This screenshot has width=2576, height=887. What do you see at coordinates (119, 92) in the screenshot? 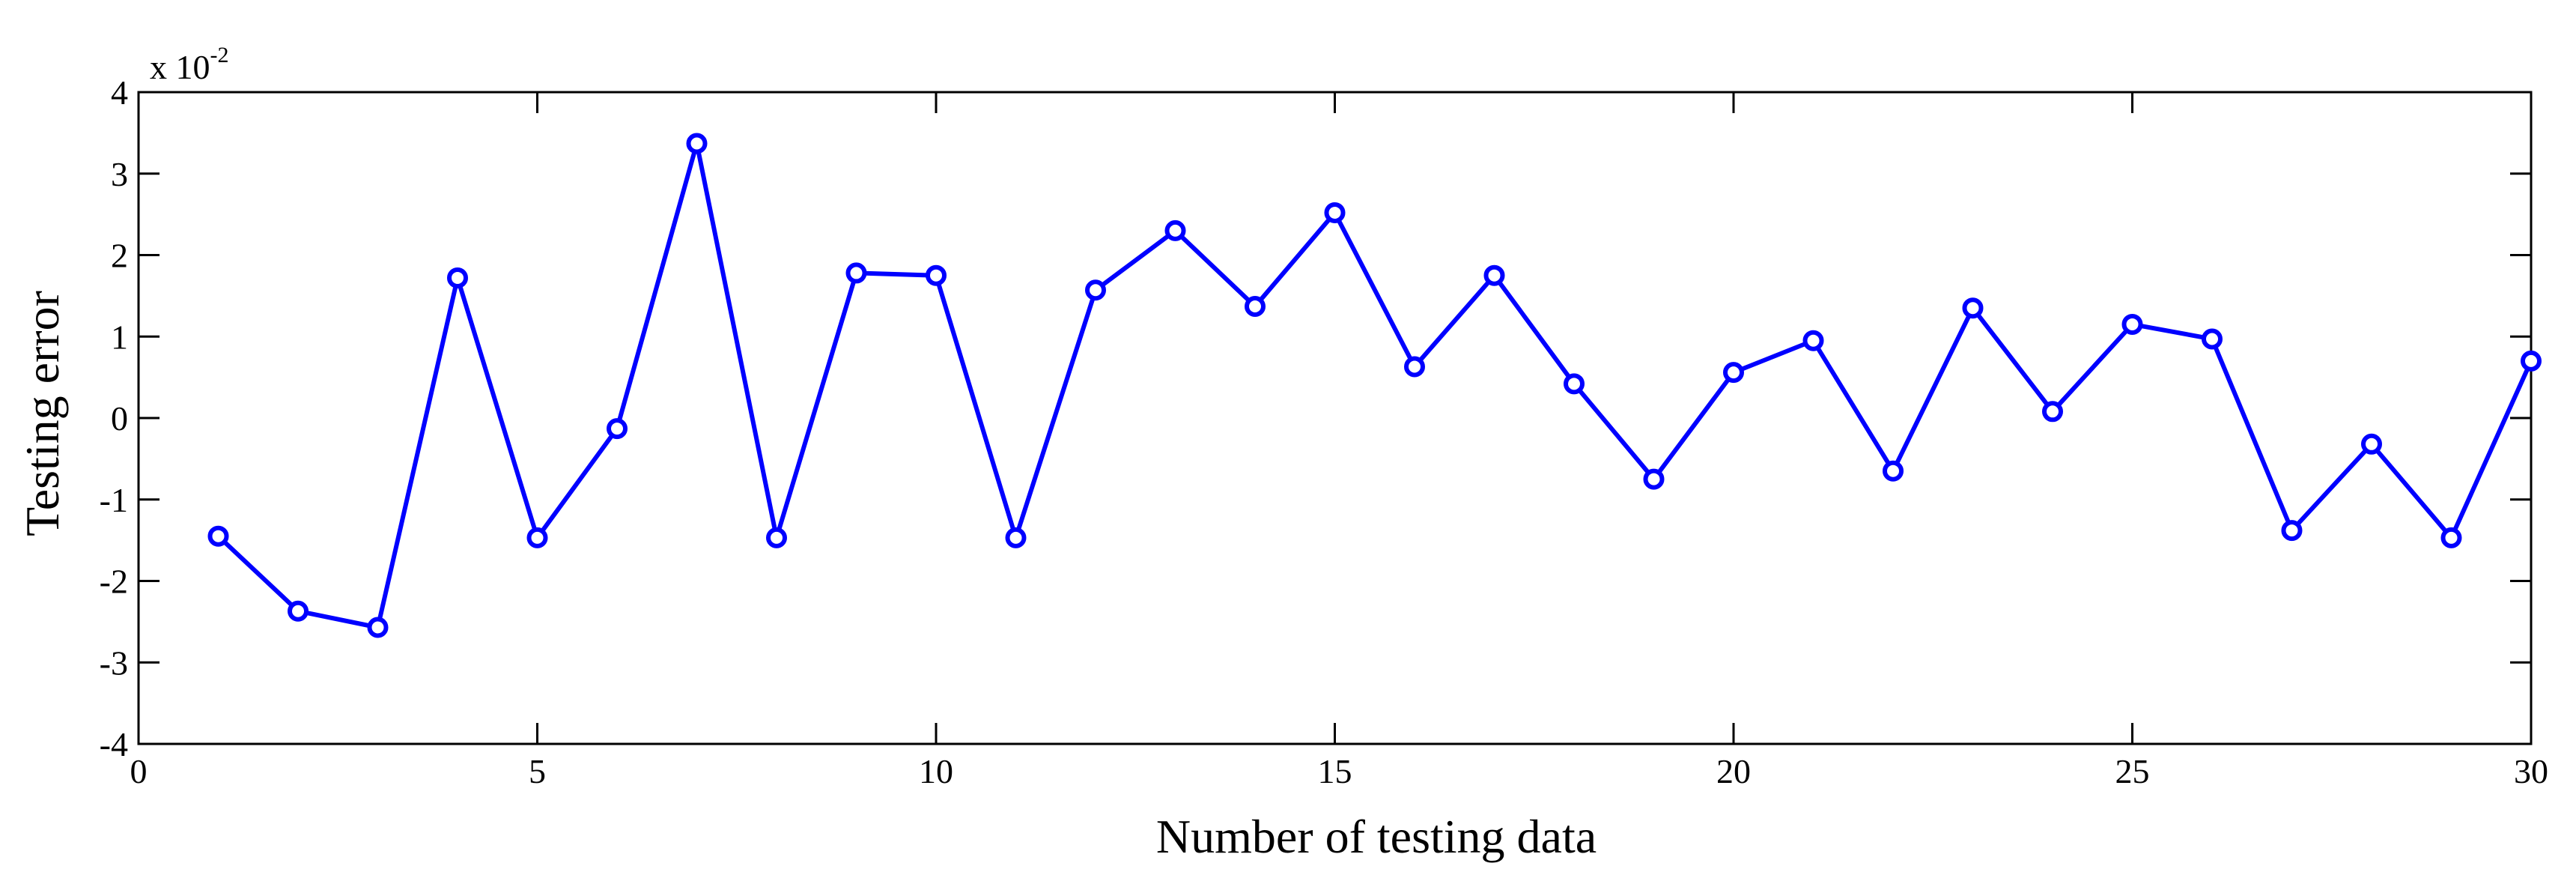
I see `y-tick-label: 4` at bounding box center [119, 92].